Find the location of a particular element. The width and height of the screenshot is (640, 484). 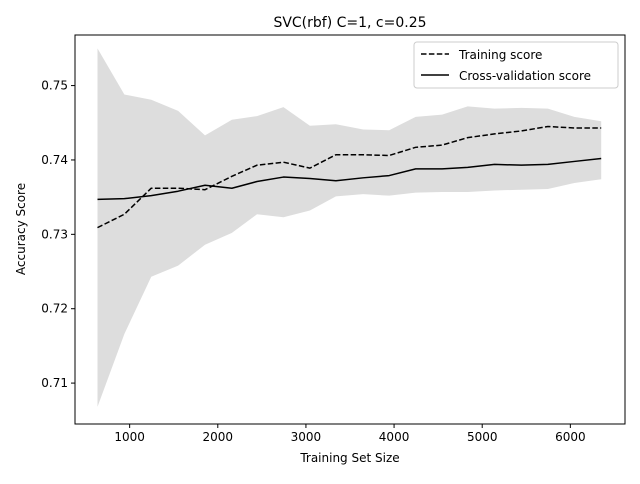

chart-title: SVC(rbf) C=1, c=0.25 is located at coordinates (349, 23).